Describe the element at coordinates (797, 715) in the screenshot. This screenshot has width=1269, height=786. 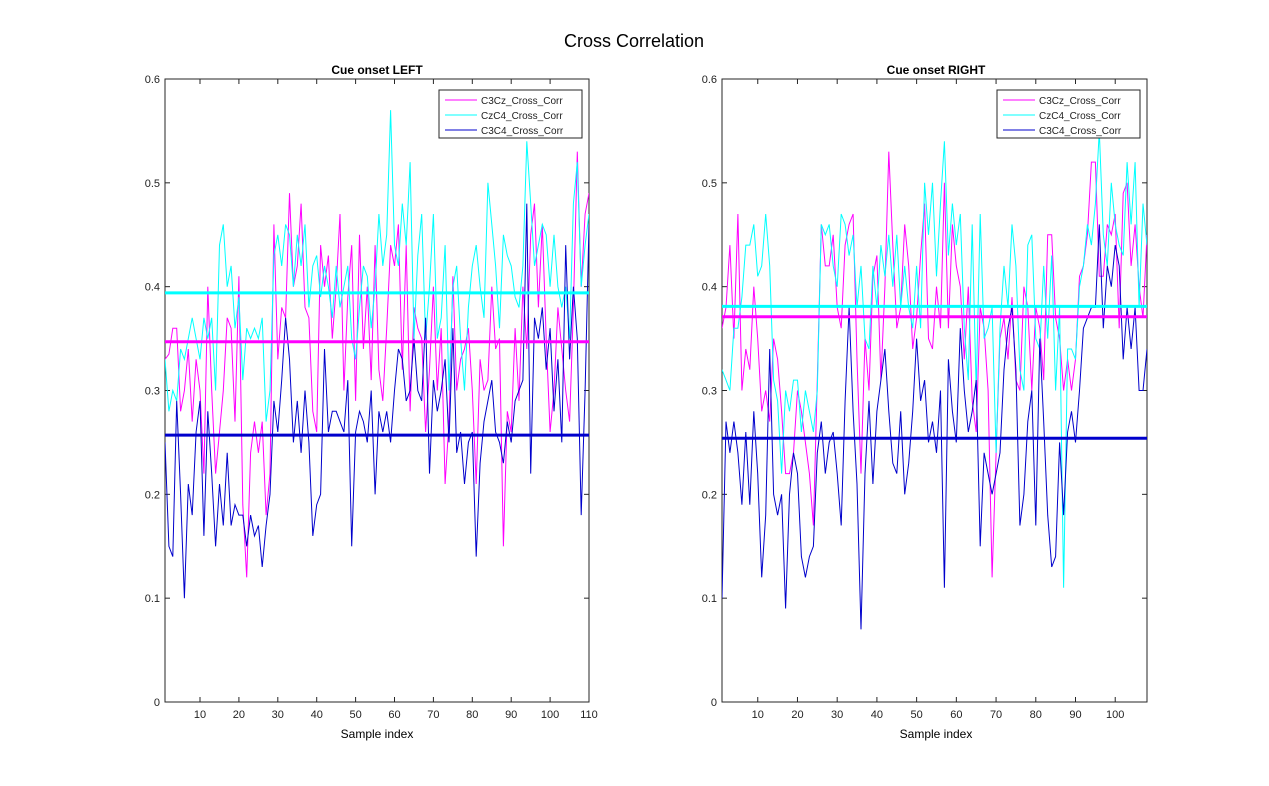
I see `right-x-tick-label: 20` at that location.